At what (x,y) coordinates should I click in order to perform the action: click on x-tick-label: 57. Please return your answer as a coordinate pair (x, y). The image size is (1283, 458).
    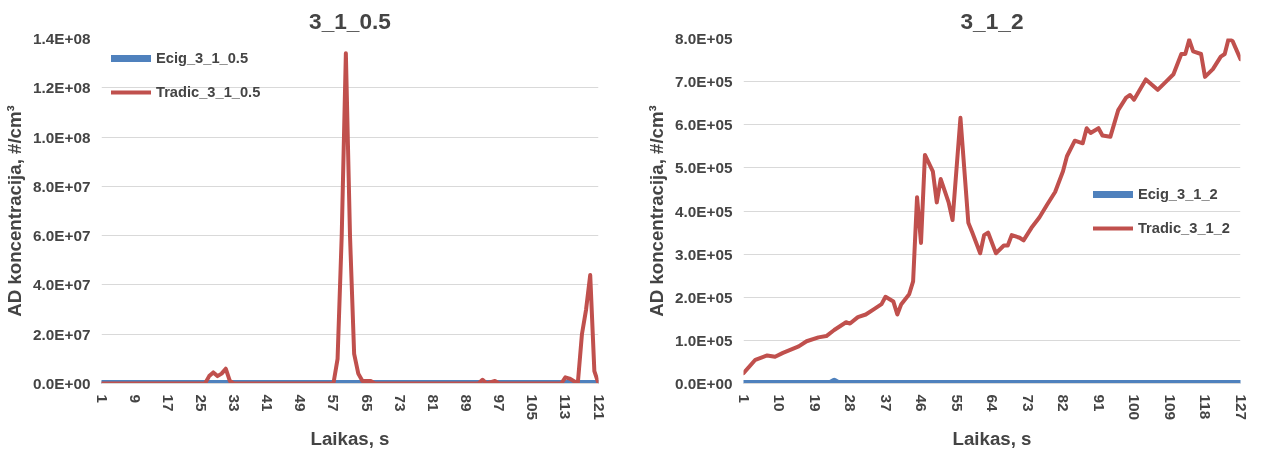
    Looking at the image, I should click on (334, 403).